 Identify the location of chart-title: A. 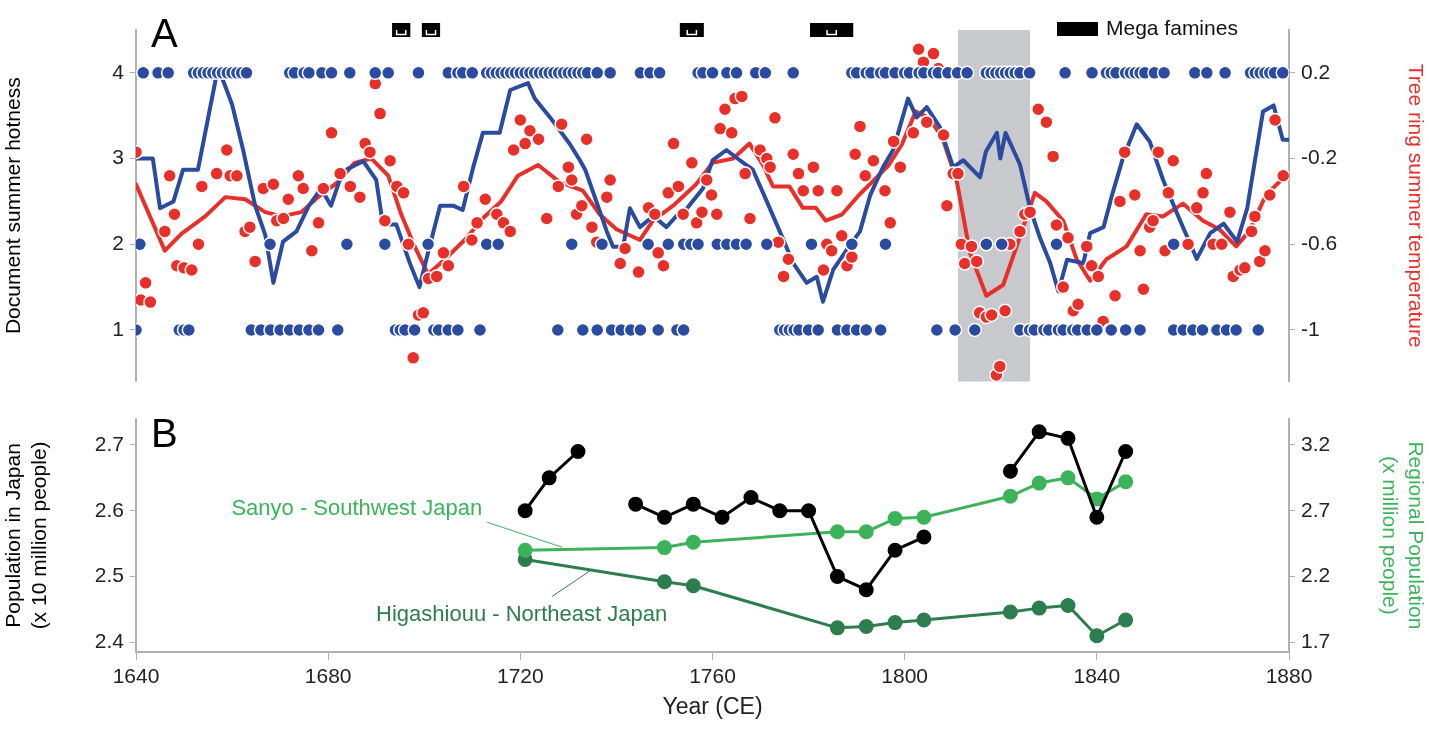
(164, 33).